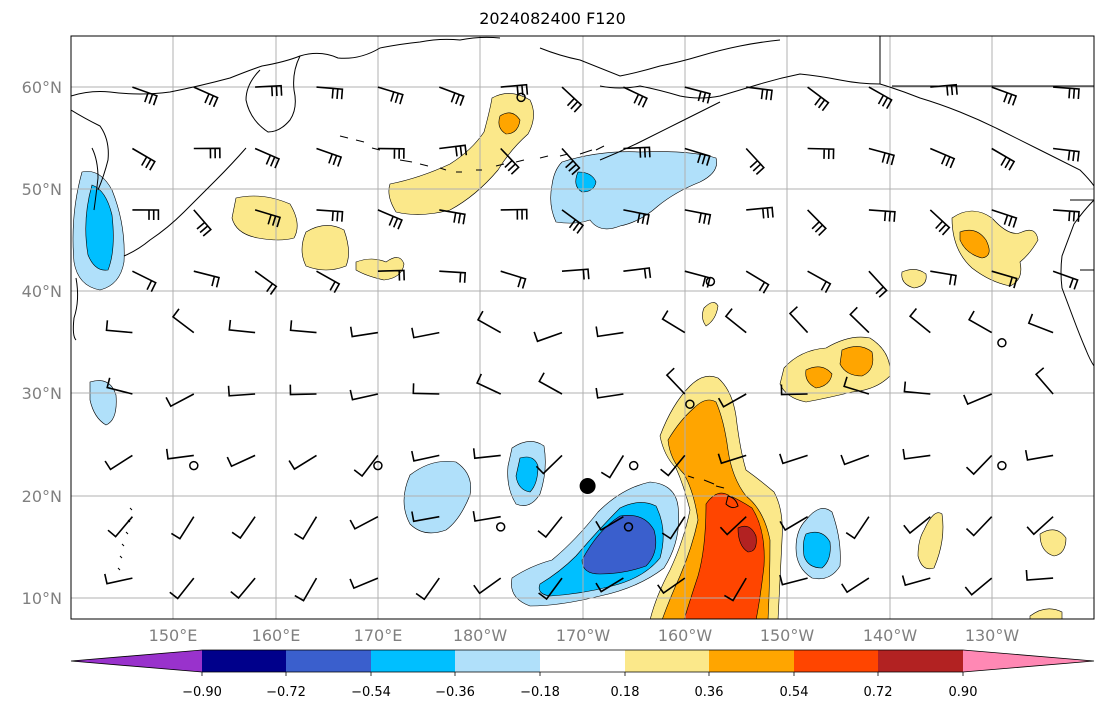 This screenshot has width=1105, height=712. What do you see at coordinates (103, 403) in the screenshot?
I see `negative-anomaly-japan-east` at bounding box center [103, 403].